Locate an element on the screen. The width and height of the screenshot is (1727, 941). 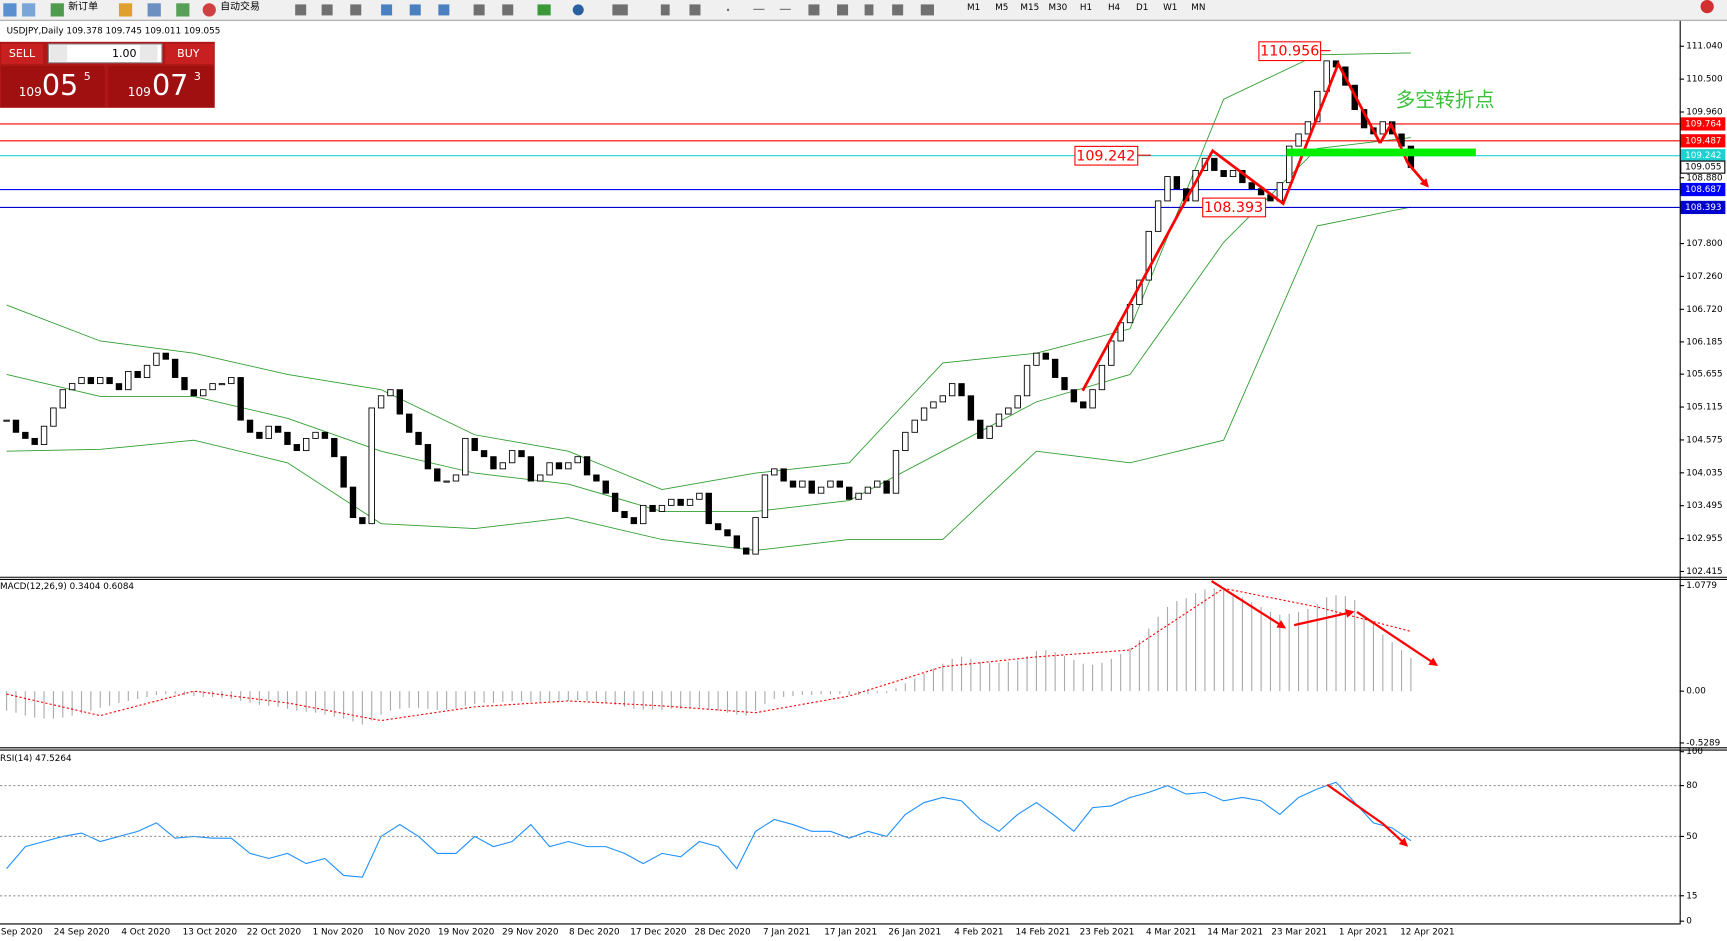
rsi-arrow is located at coordinates (1395, 834).